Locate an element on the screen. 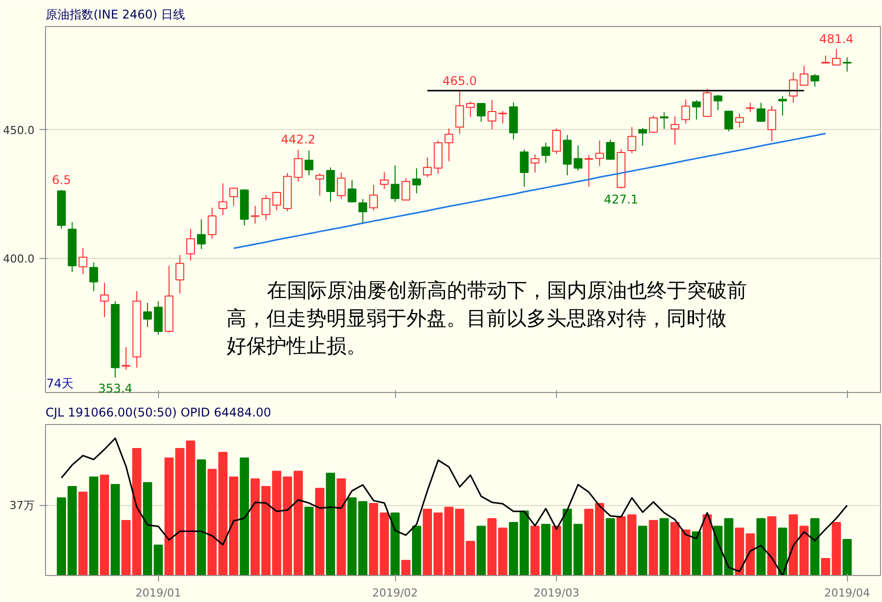 Image resolution: width=882 pixels, height=602 pixels. annotation: 在国际原油屡创新高的带动下，国内原油也终于突破前高，但走势明显弱于外盘。目前以多头思路对待，同时做好保护性止损。 is located at coordinates (486, 318).